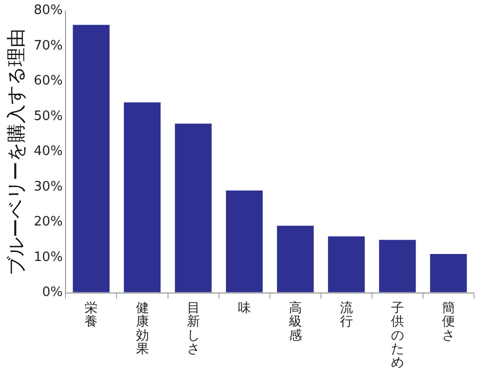 The width and height of the screenshot is (480, 373). Describe the element at coordinates (48, 81) in the screenshot. I see `y-tick-label: 60%` at that location.